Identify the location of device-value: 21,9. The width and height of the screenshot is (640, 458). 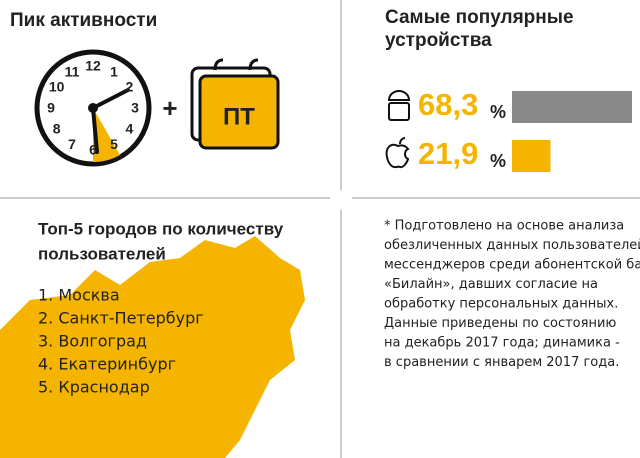
(448, 153).